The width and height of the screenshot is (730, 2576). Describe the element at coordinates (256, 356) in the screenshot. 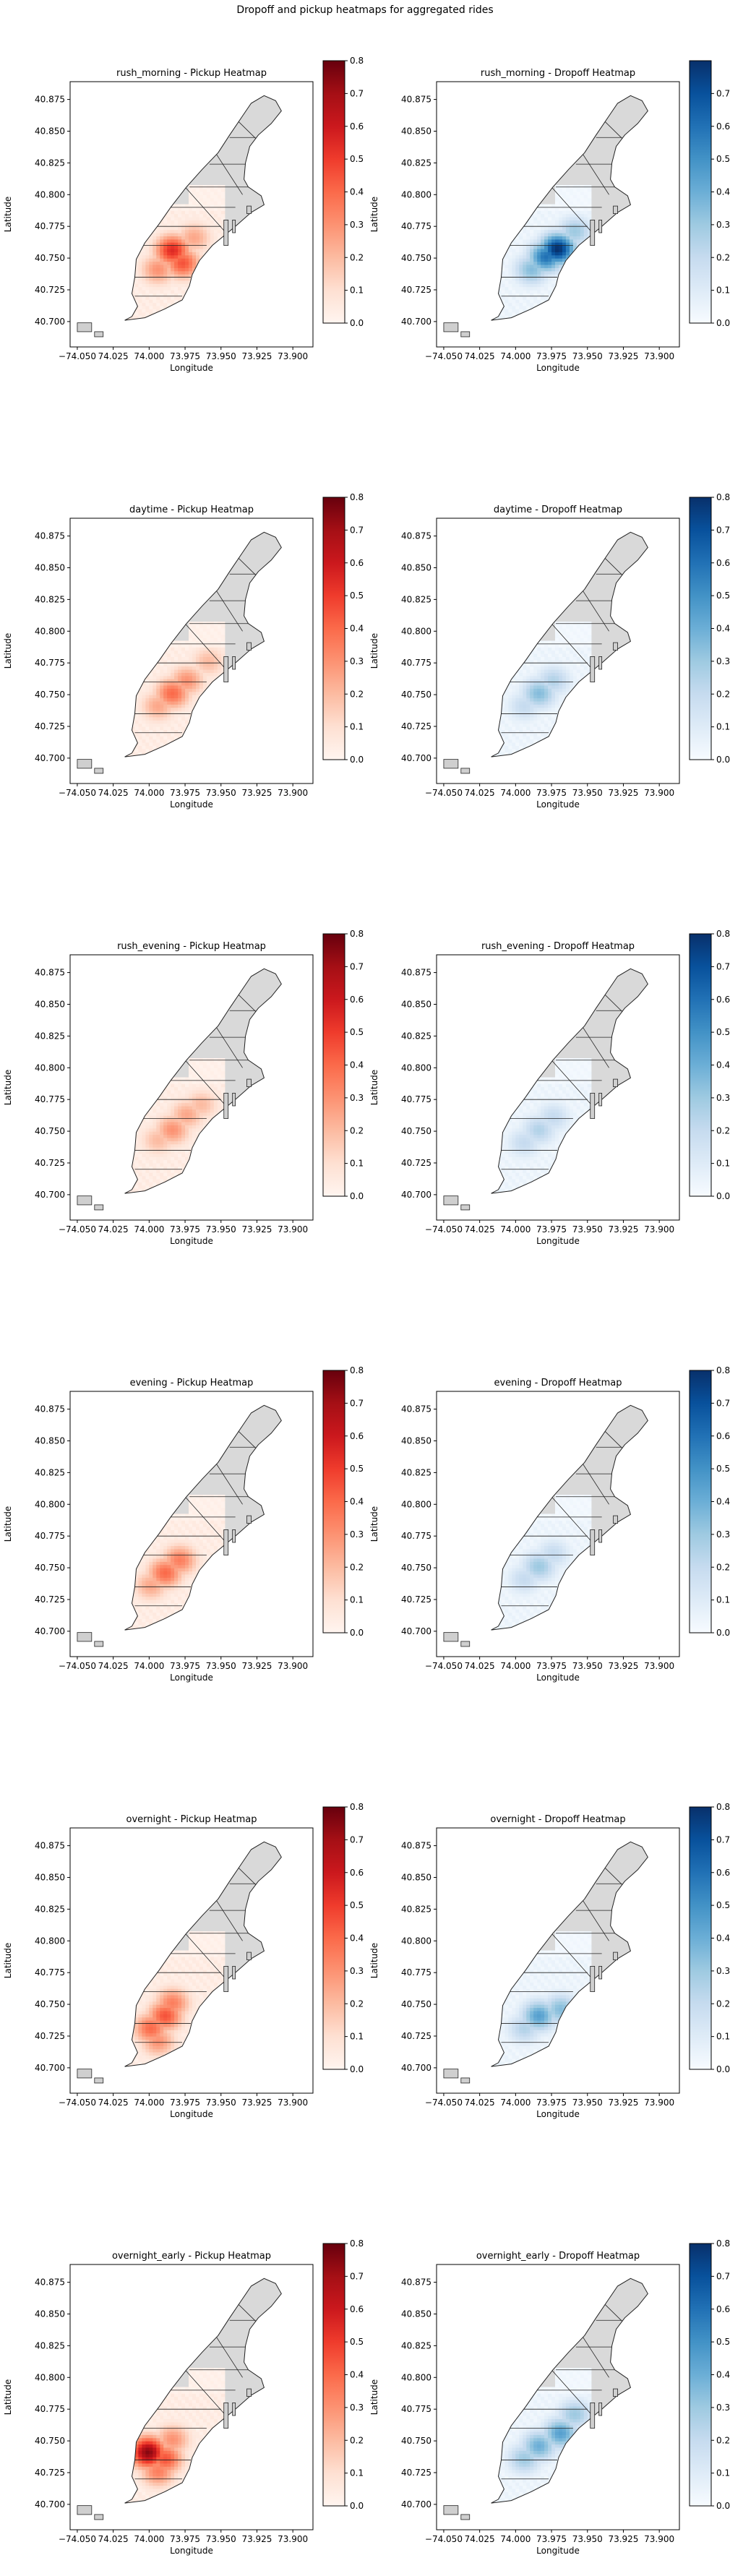

I see `x-tick-label: 73.925` at that location.